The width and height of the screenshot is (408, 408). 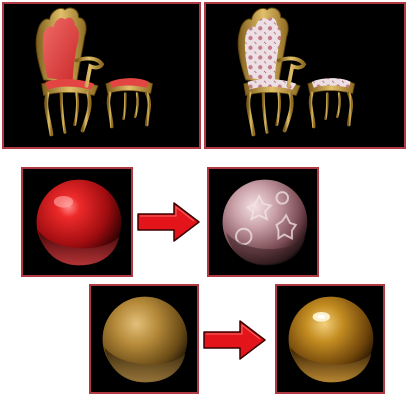 I want to click on gold-transform-arrow, so click(x=235, y=340).